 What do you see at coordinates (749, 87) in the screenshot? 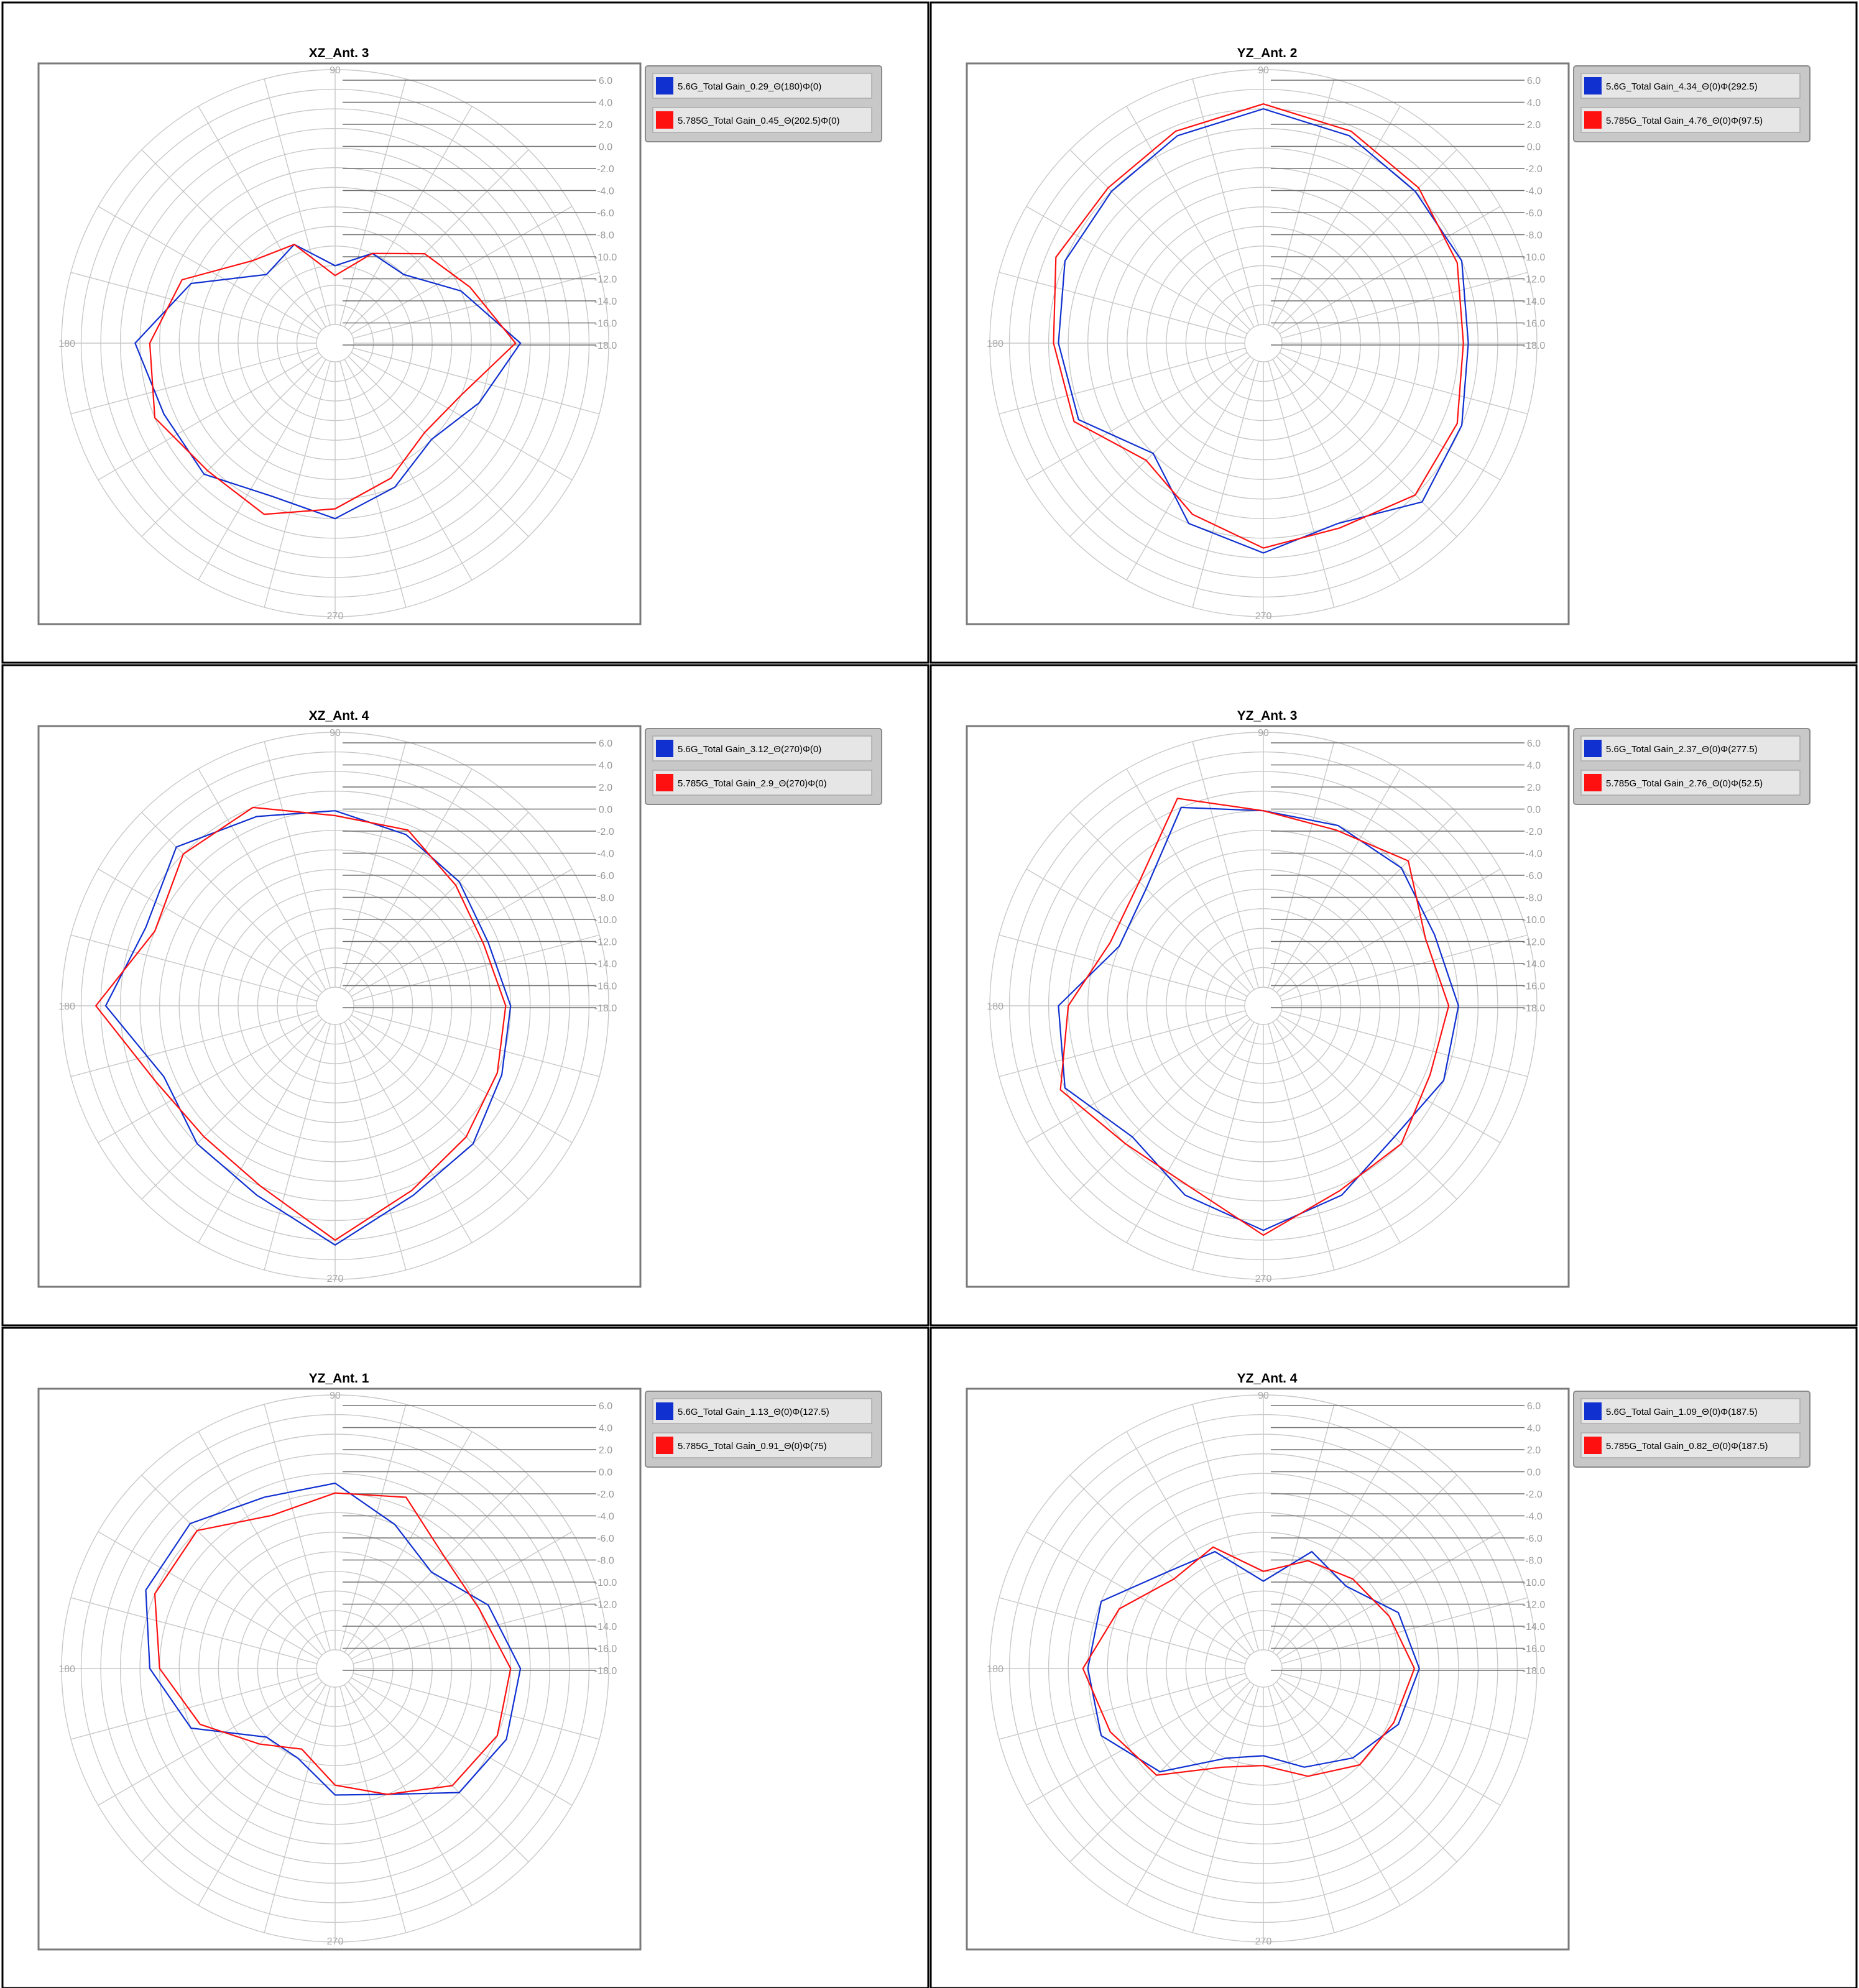
I see `legend-label: 5.6G_Total Gain_0.29_Θ(180)Φ(0)` at bounding box center [749, 87].